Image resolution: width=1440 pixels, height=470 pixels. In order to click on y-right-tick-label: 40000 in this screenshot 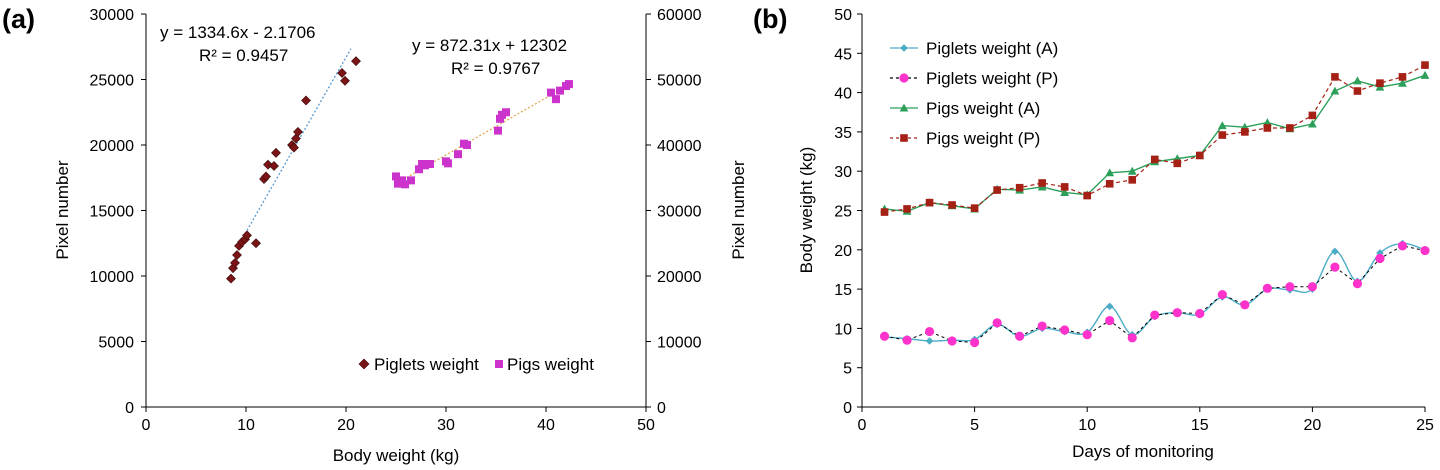, I will do `click(679, 146)`.